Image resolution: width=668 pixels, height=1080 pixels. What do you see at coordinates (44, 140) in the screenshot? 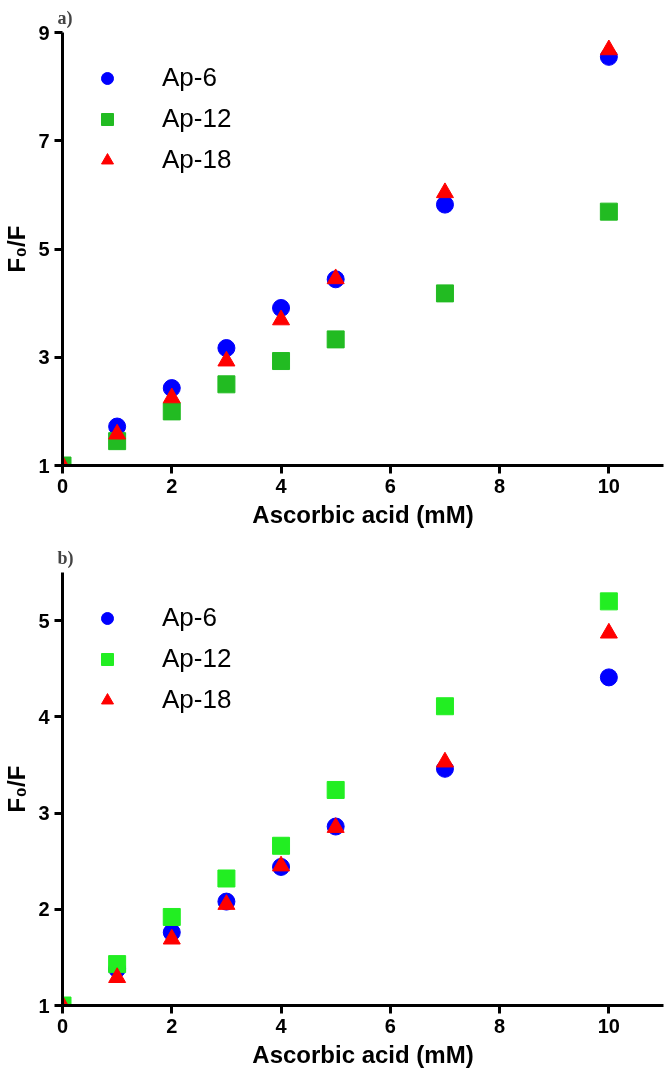
I see `y-tick-label: 7` at bounding box center [44, 140].